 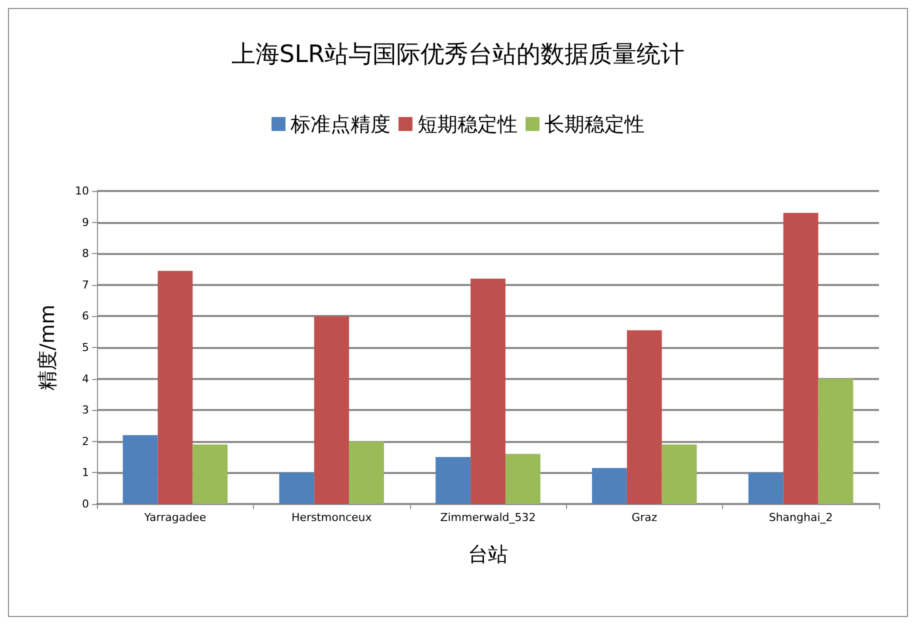 What do you see at coordinates (85, 473) in the screenshot?
I see `y-tick-label: 1` at bounding box center [85, 473].